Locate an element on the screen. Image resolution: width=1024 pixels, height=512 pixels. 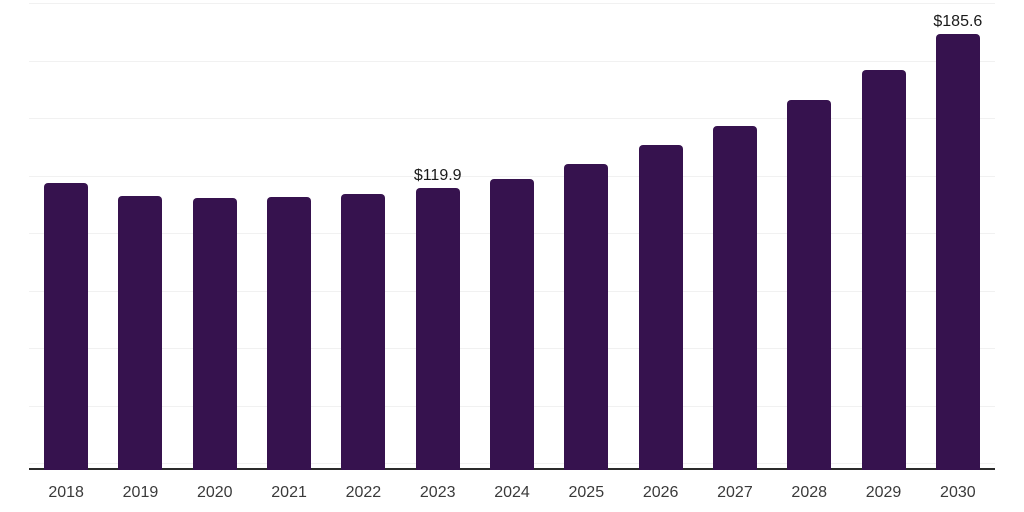
x-tick-2027: 2027 is located at coordinates (735, 492).